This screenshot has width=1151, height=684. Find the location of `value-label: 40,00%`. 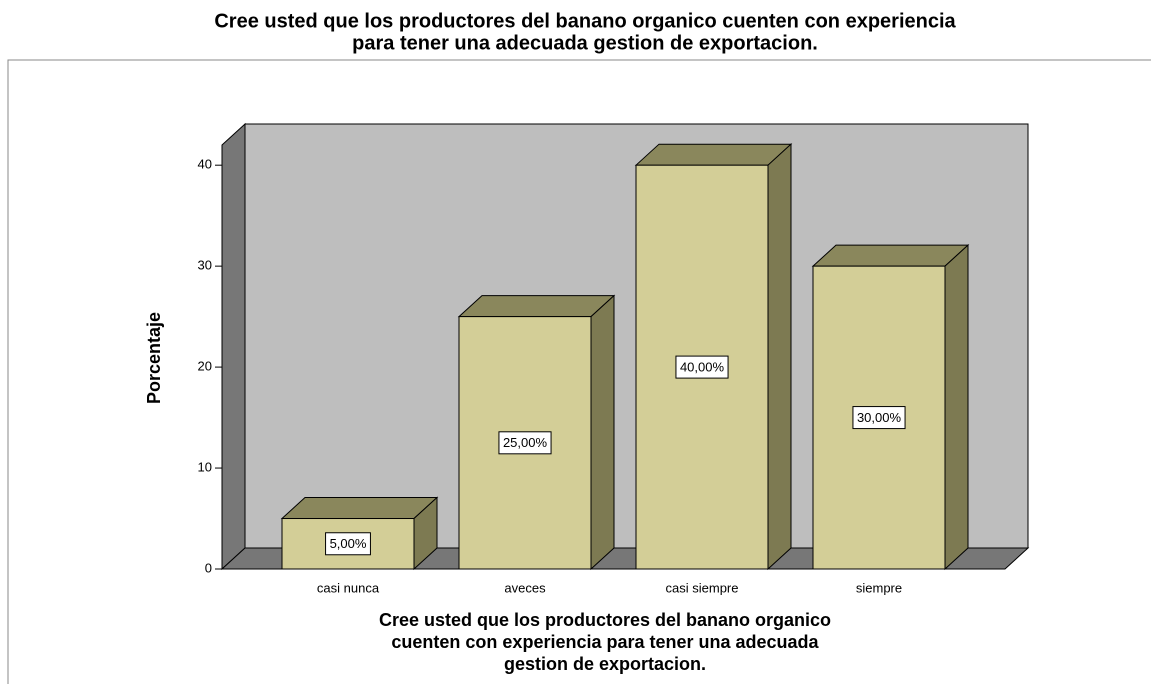

value-label: 40,00% is located at coordinates (702, 367).